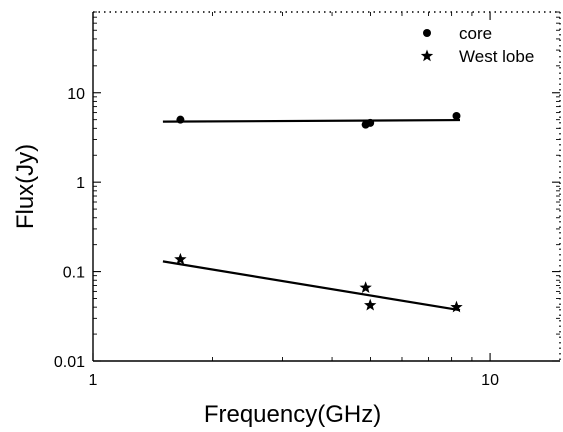 This screenshot has width=563, height=432. Describe the element at coordinates (292, 414) in the screenshot. I see `x-axis-title: Frequency(GHz)` at that location.